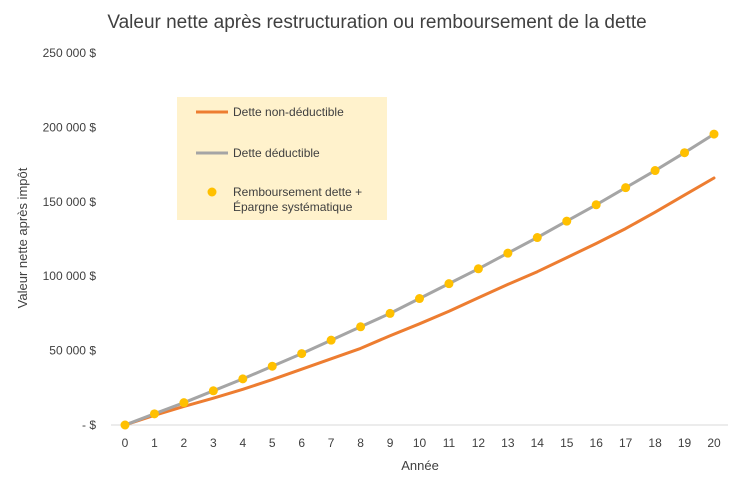 Image resolution: width=738 pixels, height=484 pixels. What do you see at coordinates (70, 202) in the screenshot?
I see `y-tick-label: 150 000 $` at bounding box center [70, 202].